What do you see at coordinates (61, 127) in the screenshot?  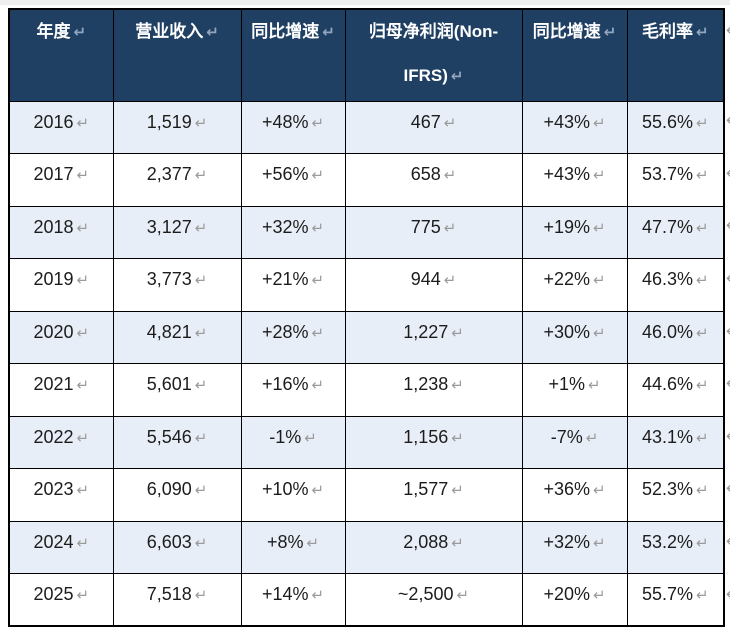 I see `cell-year: 2016 ↵` at bounding box center [61, 127].